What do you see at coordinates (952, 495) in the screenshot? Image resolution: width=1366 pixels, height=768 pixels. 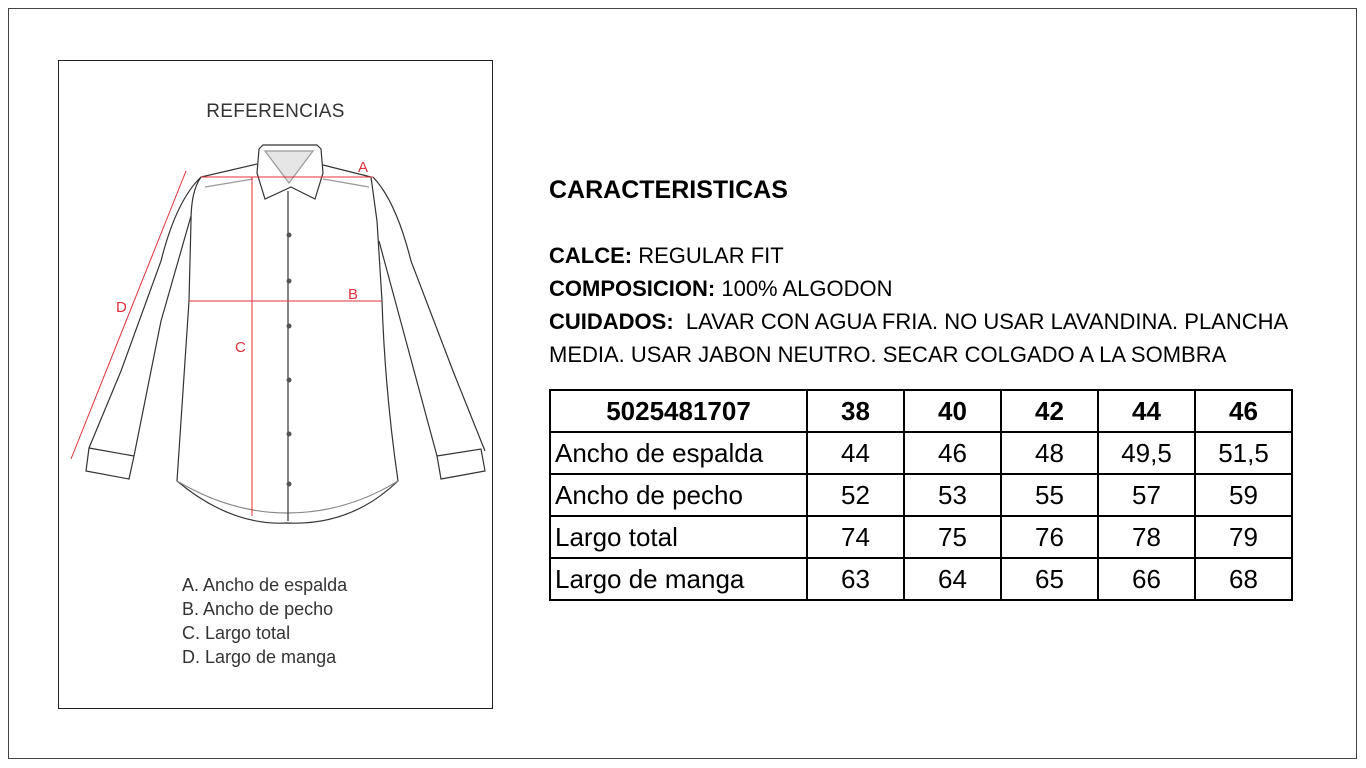 I see `table-cell: 53` at bounding box center [952, 495].